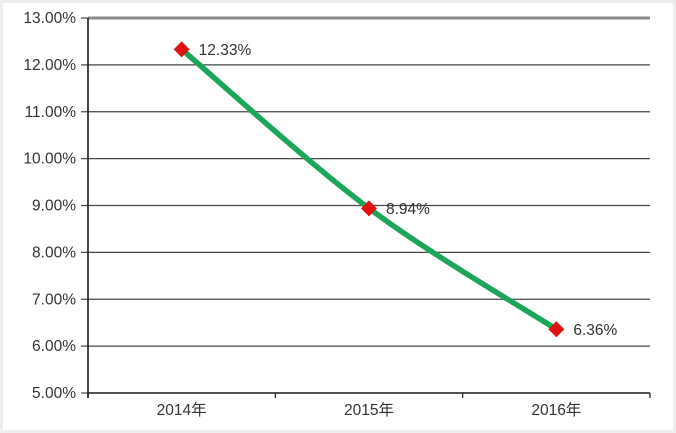 The width and height of the screenshot is (676, 433). Describe the element at coordinates (225, 50) in the screenshot. I see `data-point-label: 12.33%` at that location.